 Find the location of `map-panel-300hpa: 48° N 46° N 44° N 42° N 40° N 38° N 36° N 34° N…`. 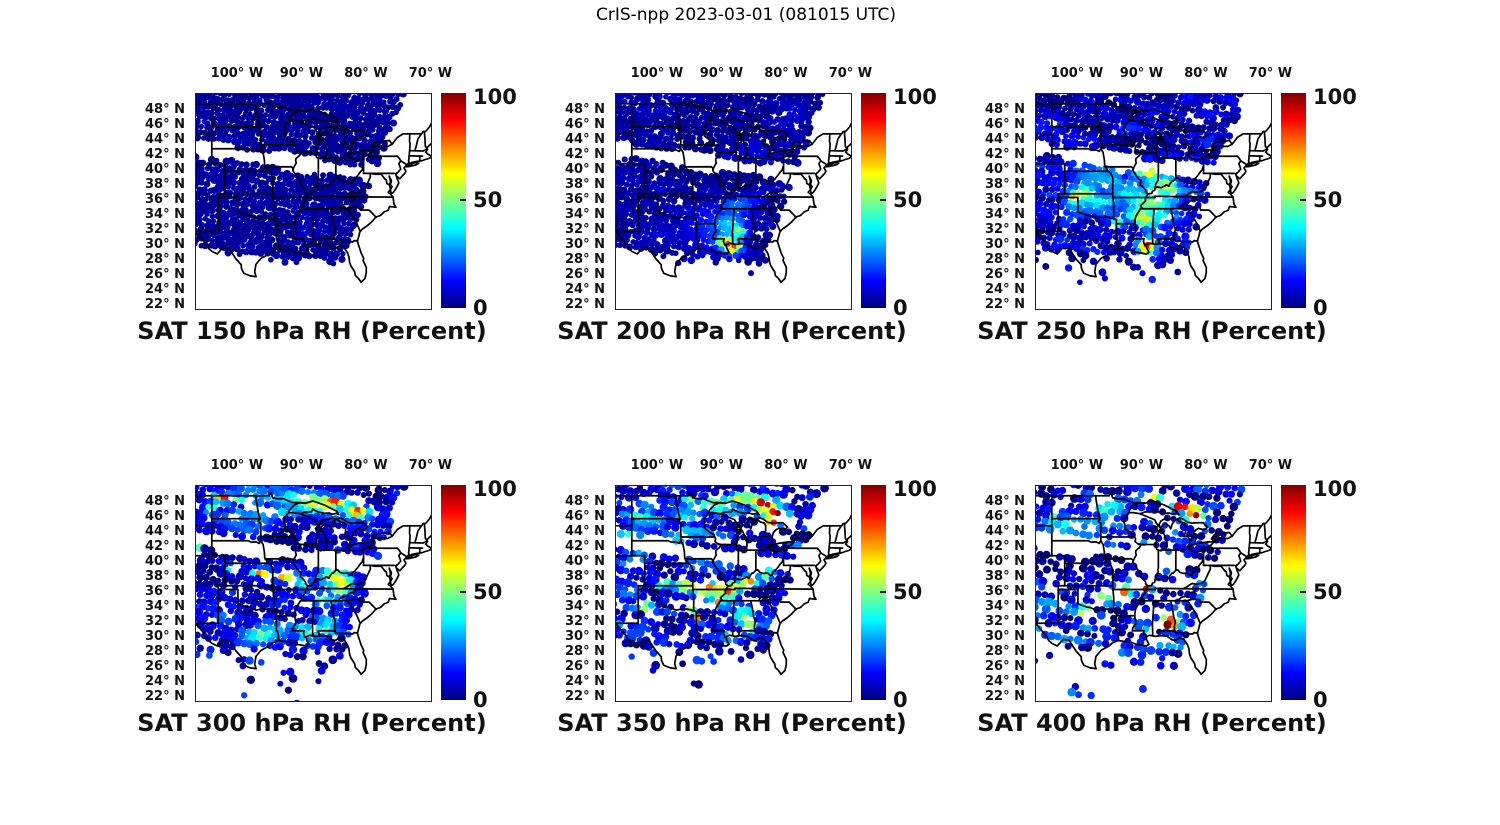

map-panel-300hpa: 48° N 46° N 44° N 42° N 40° N 38° N 36° N 34° N… is located at coordinates (327, 597).